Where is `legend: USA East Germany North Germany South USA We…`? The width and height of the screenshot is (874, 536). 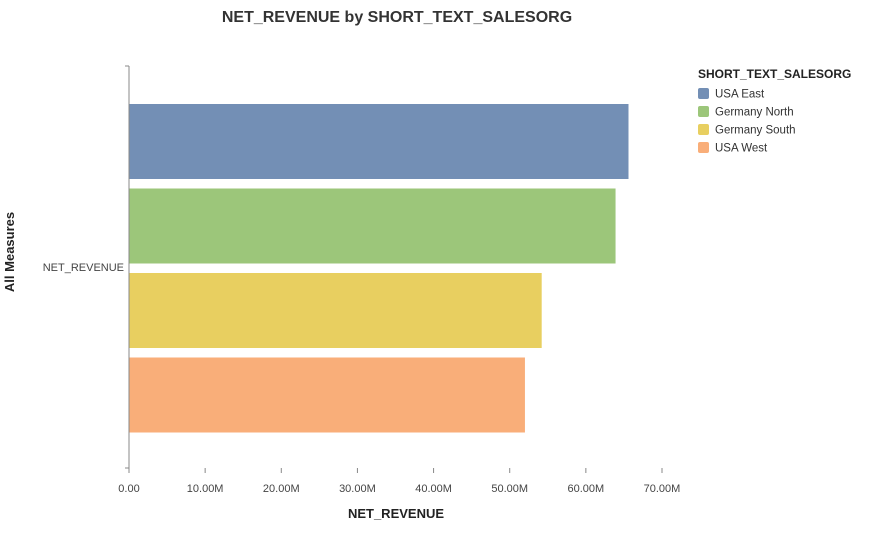
legend: USA East Germany North Germany South USA We… is located at coordinates (747, 121).